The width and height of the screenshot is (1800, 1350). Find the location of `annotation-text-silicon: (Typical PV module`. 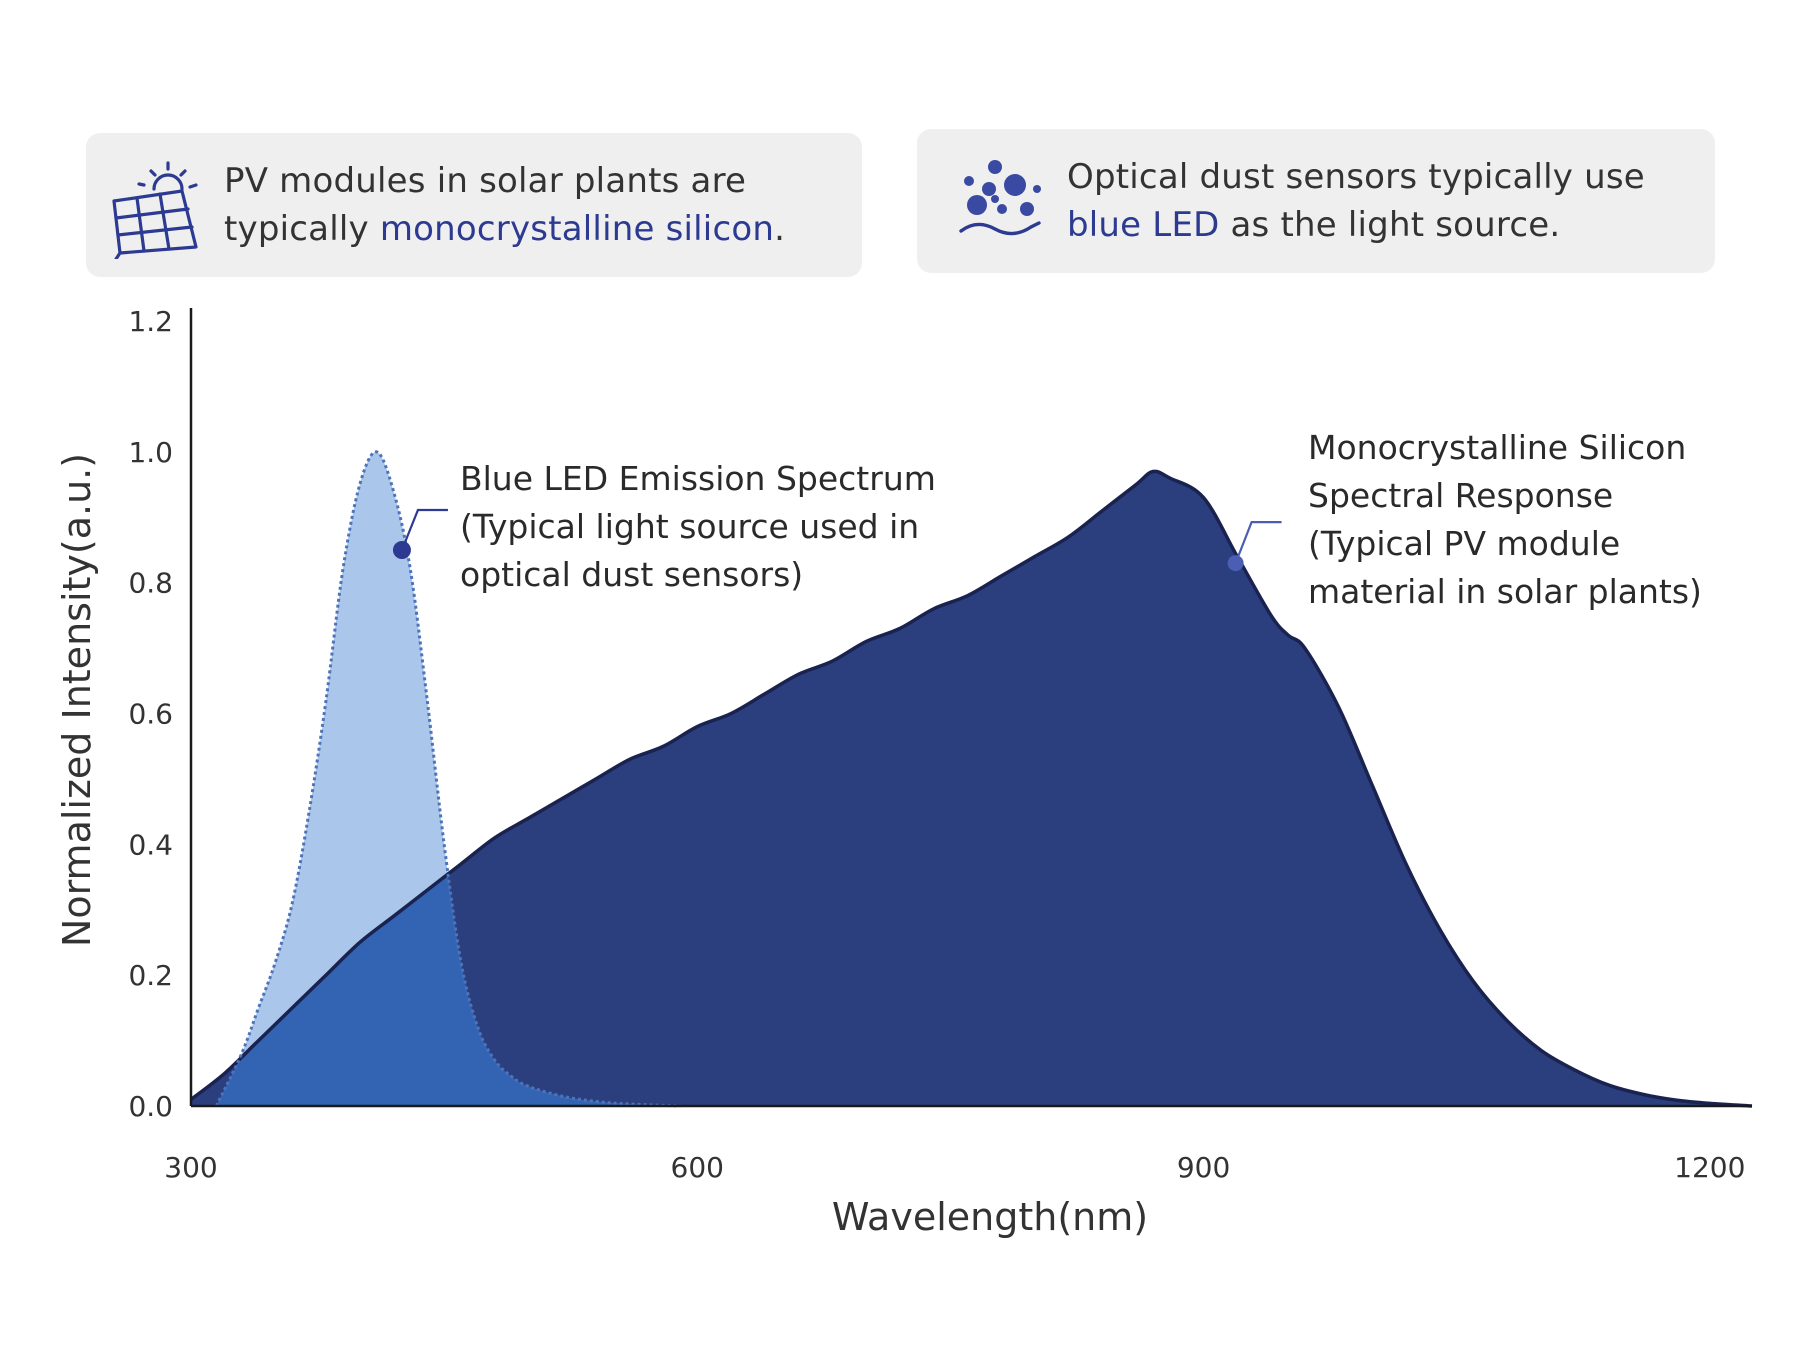

annotation-text-silicon: (Typical PV module is located at coordinates (1464, 543).